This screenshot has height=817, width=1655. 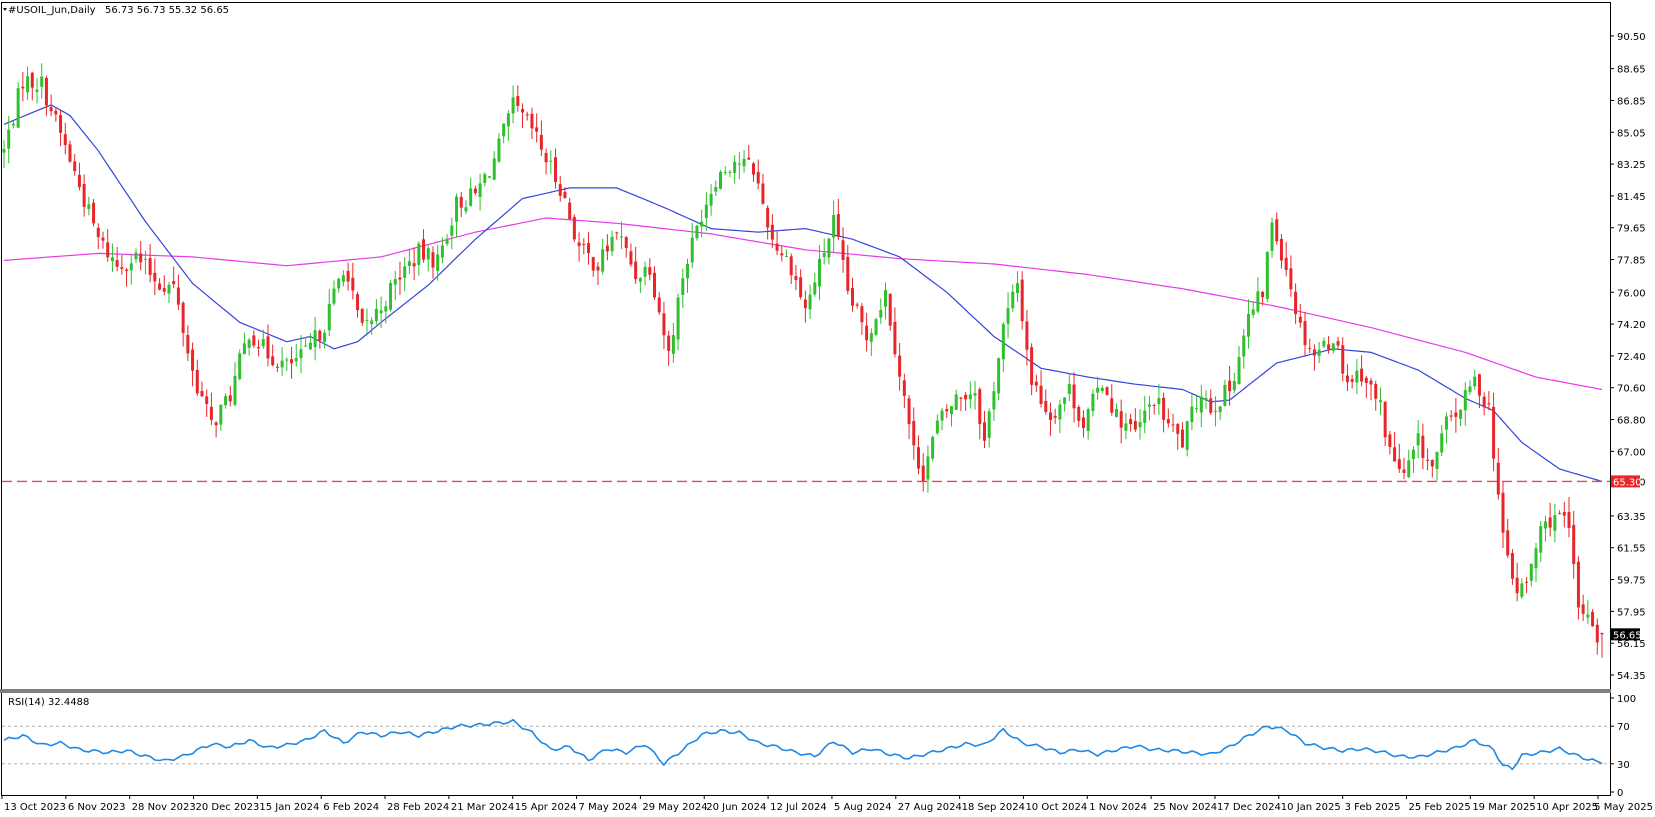 What do you see at coordinates (736, 807) in the screenshot?
I see `time-tick-label: 20 Jun 2024` at bounding box center [736, 807].